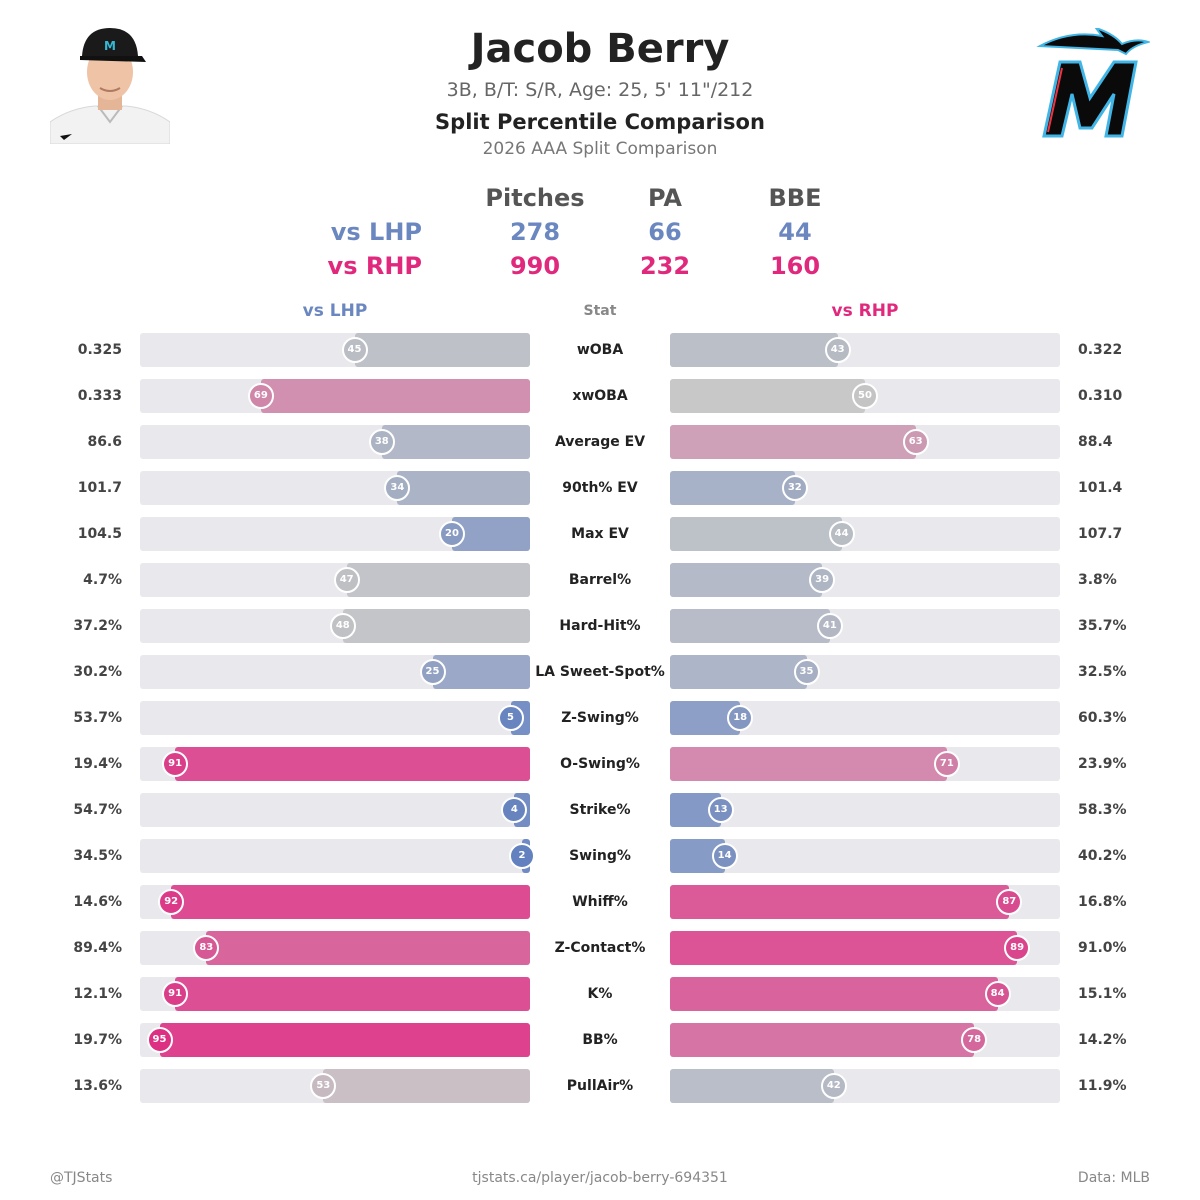  What do you see at coordinates (1097, 580) in the screenshot?
I see `rhp-value: 3.8%` at bounding box center [1097, 580].